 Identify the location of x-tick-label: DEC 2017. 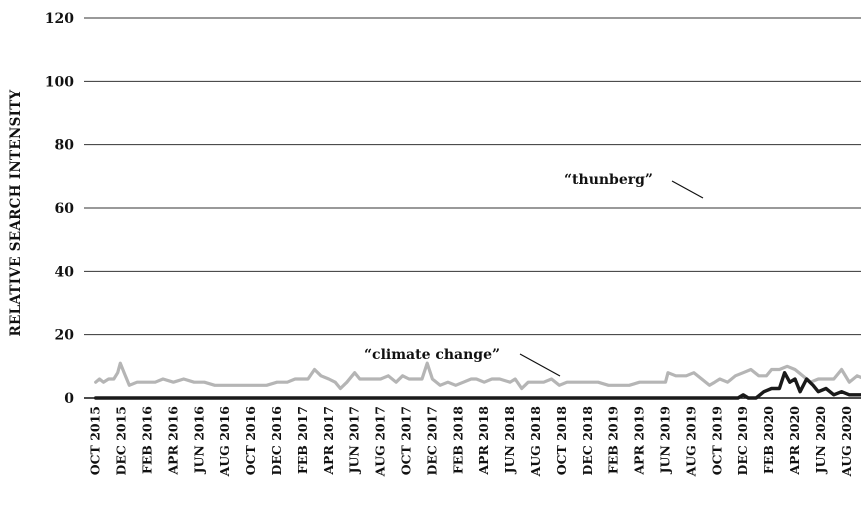
(431, 440).